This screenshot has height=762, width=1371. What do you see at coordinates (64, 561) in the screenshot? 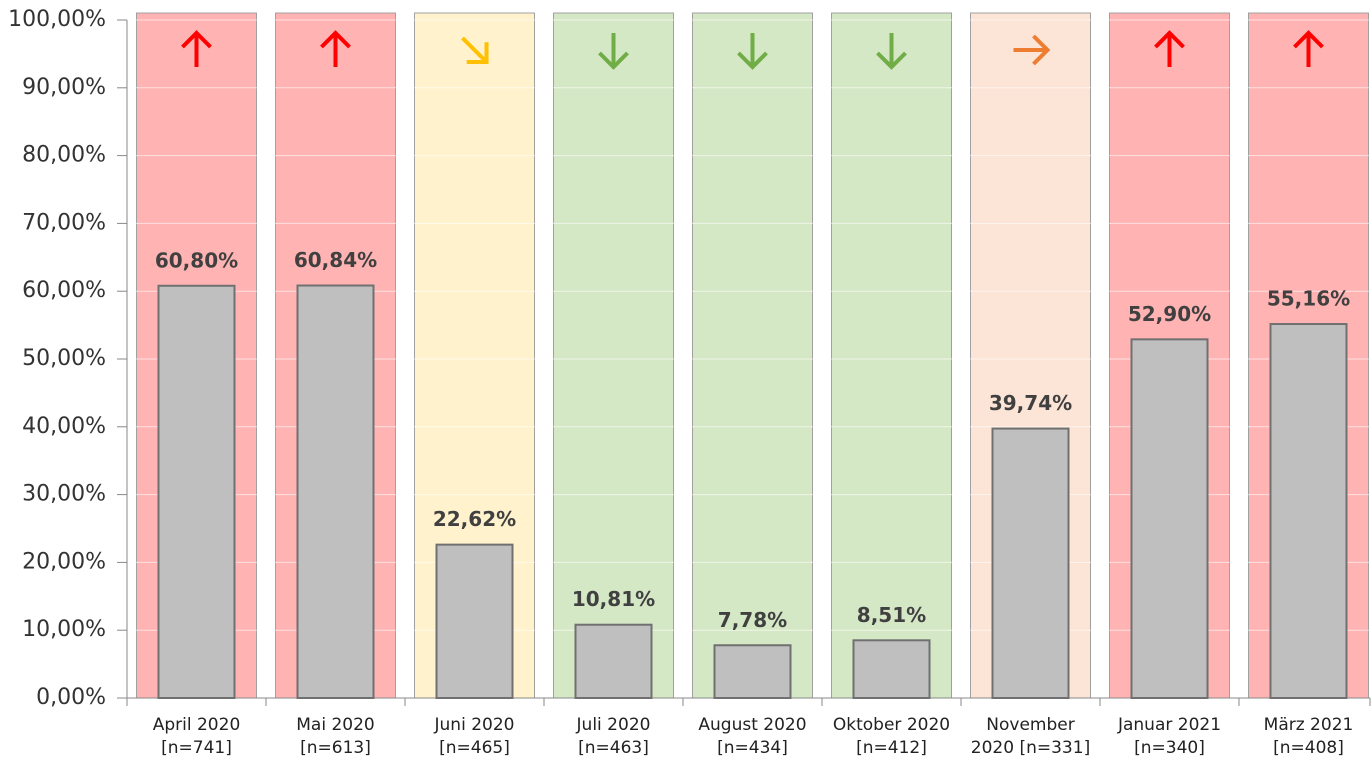
I see `y-tick-label: 20,00%` at bounding box center [64, 561].